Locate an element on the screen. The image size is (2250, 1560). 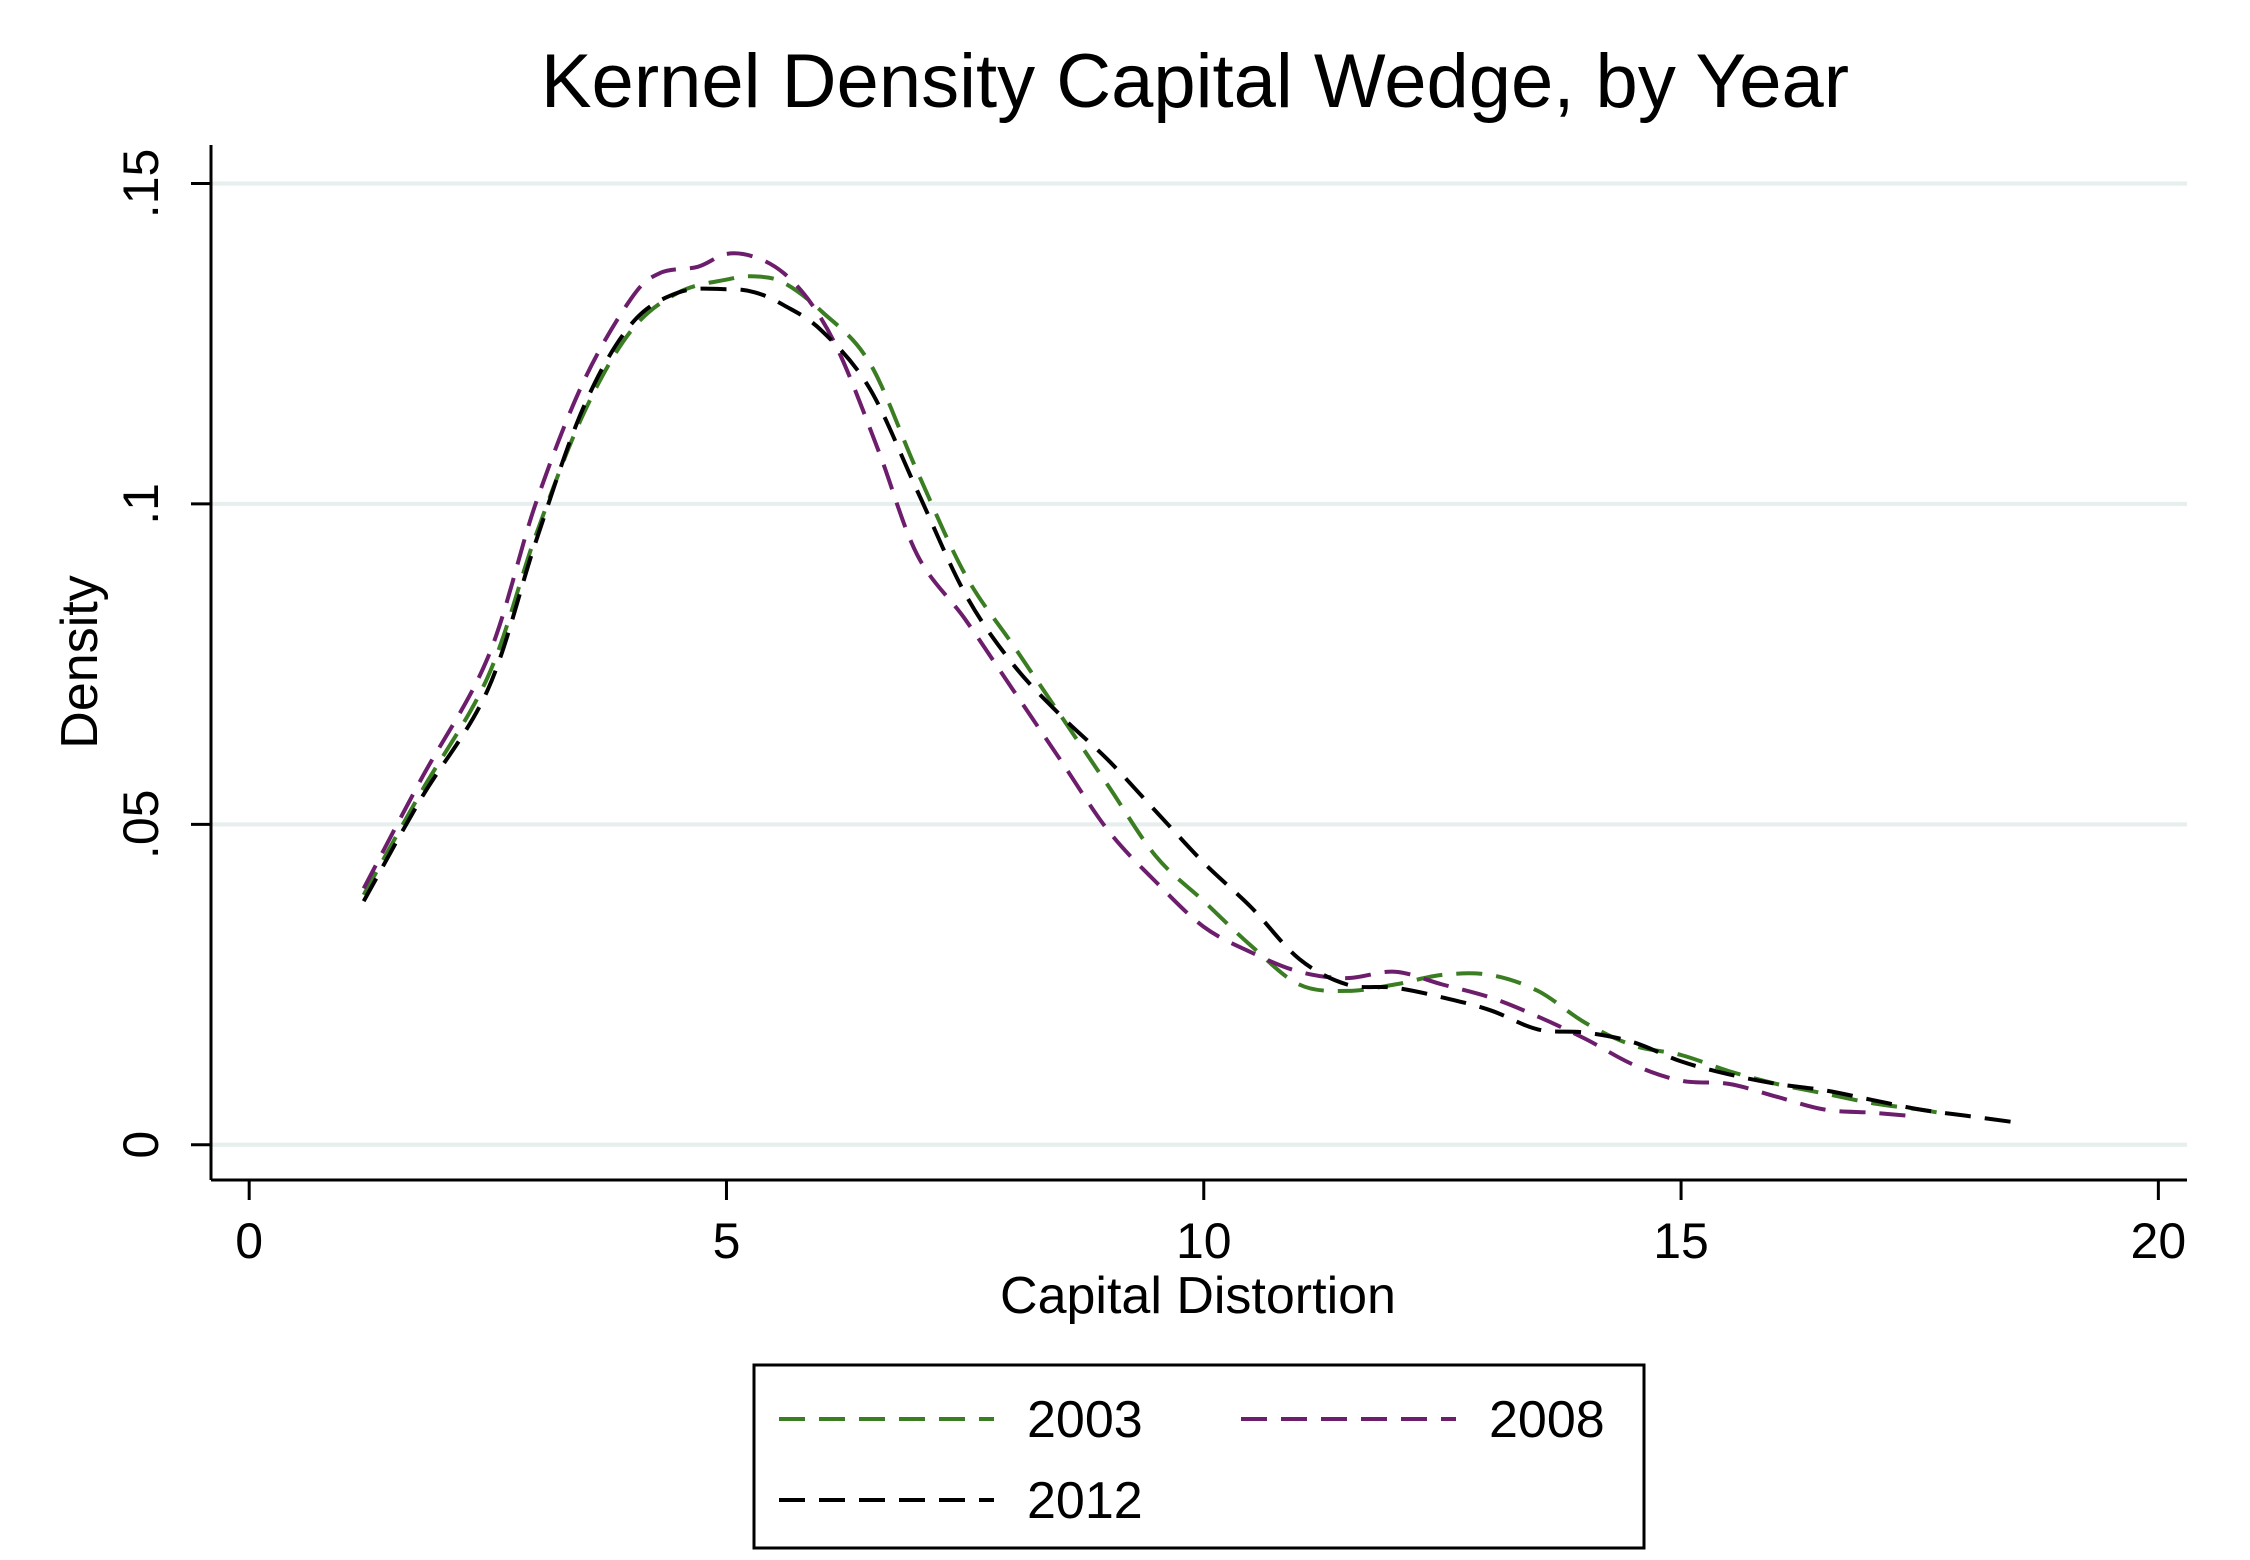
y-tick-label: .05 is located at coordinates (141, 825).